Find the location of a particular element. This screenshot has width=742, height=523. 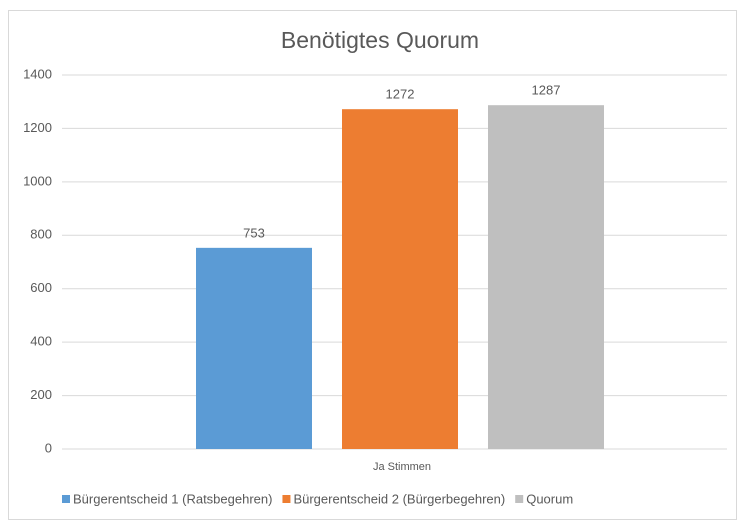

x-tick-label: Ja Stimmen is located at coordinates (402, 467).